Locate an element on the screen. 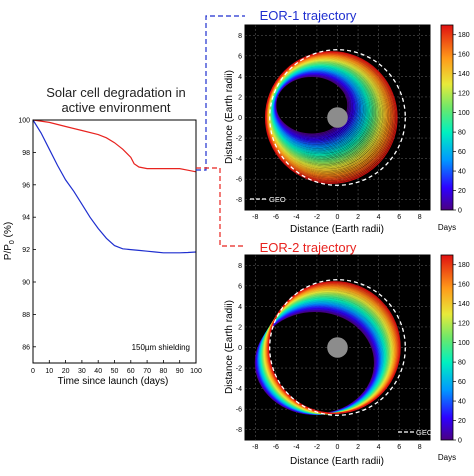 The height and width of the screenshot is (476, 474). eor2-colorbar-label: Days is located at coordinates (447, 457).